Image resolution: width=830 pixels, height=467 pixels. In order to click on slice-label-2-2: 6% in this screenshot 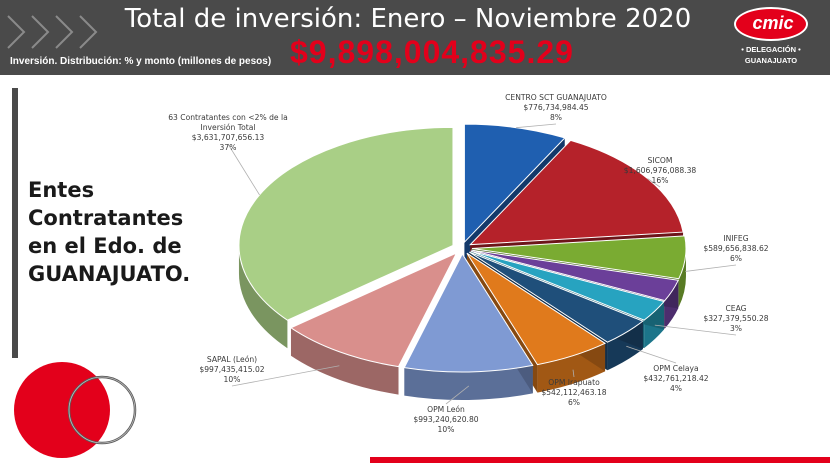, I will do `click(736, 258)`.